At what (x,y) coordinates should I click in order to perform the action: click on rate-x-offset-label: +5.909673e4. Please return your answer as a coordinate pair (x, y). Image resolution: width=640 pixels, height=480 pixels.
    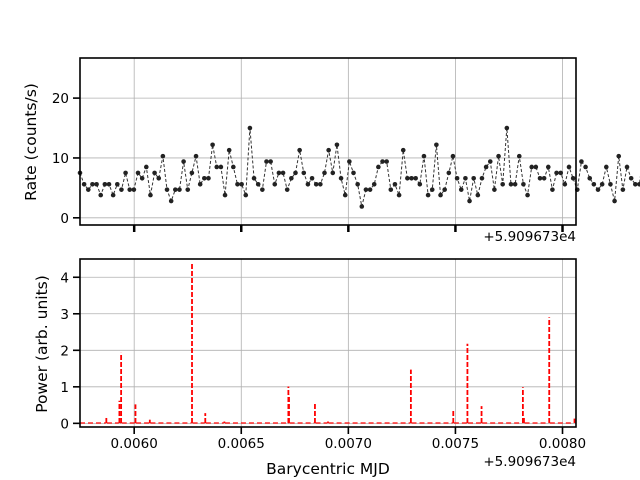
    Looking at the image, I should click on (529, 237).